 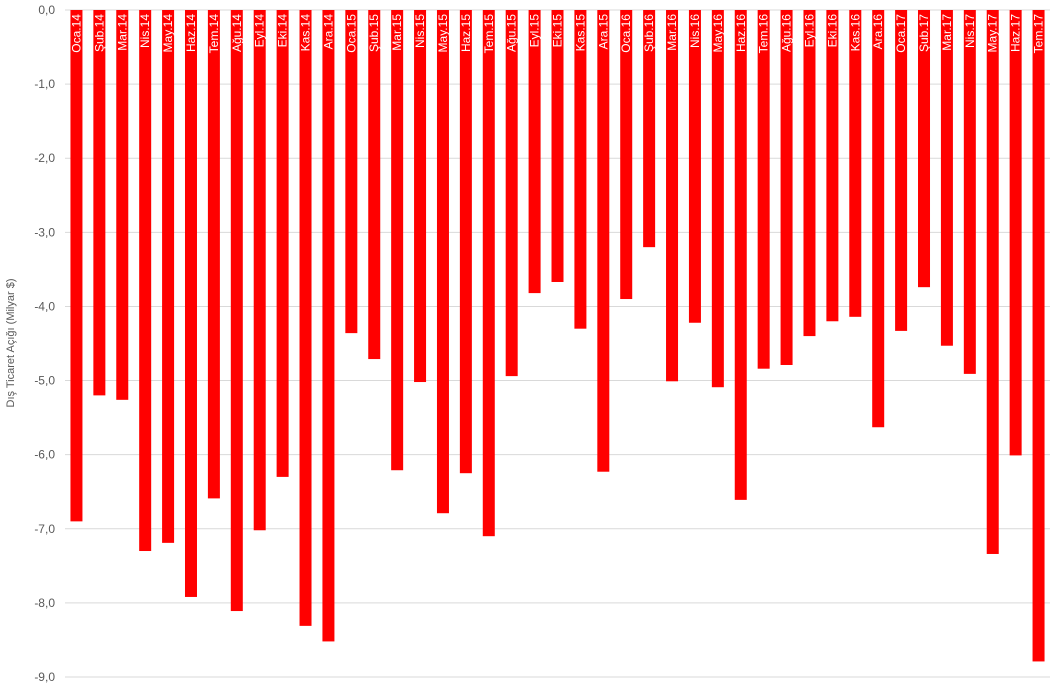 I want to click on bar-category-label: Oca.17, so click(x=901, y=33).